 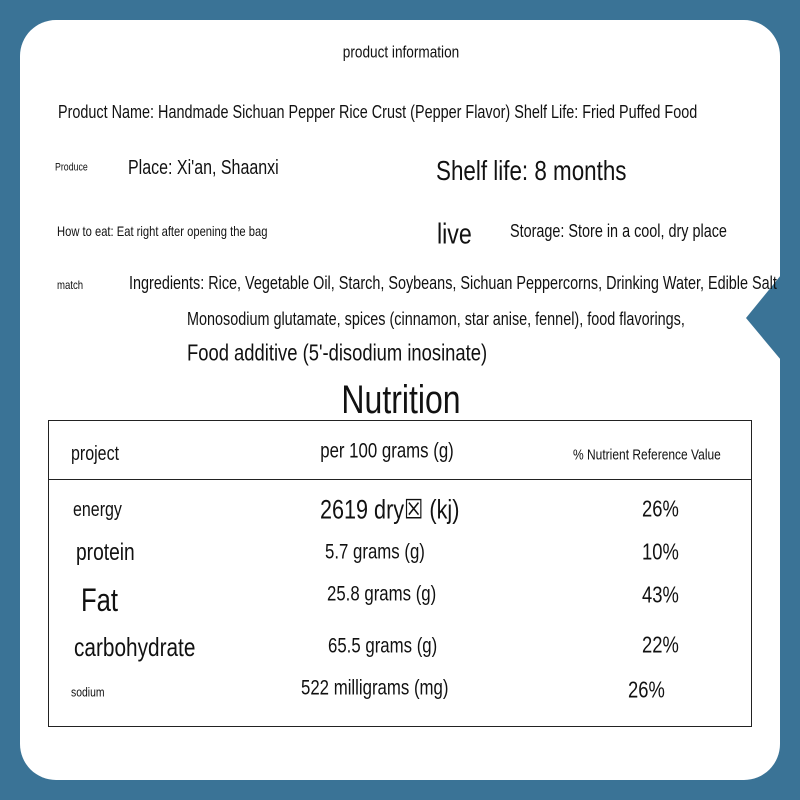 I want to click on live-label: live, so click(x=454, y=234).